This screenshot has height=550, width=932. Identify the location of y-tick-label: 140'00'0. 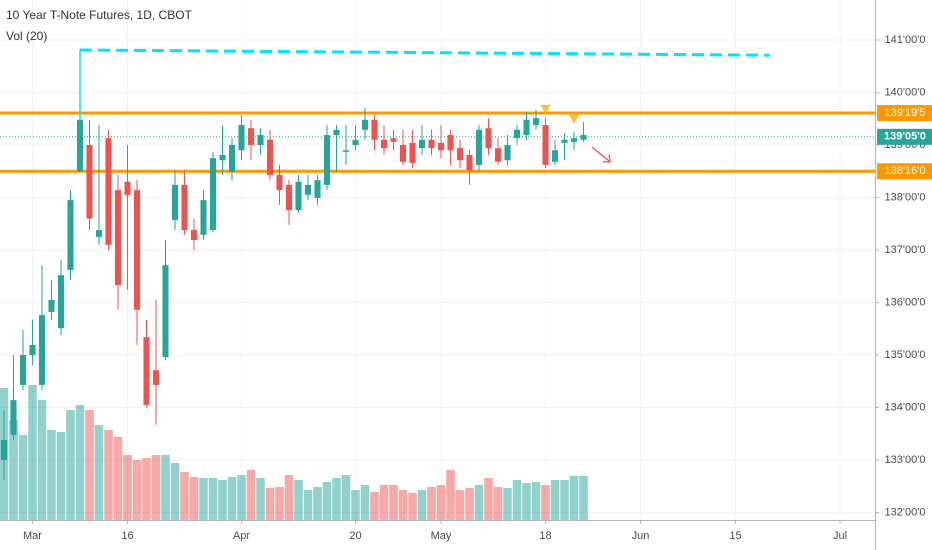
(905, 92).